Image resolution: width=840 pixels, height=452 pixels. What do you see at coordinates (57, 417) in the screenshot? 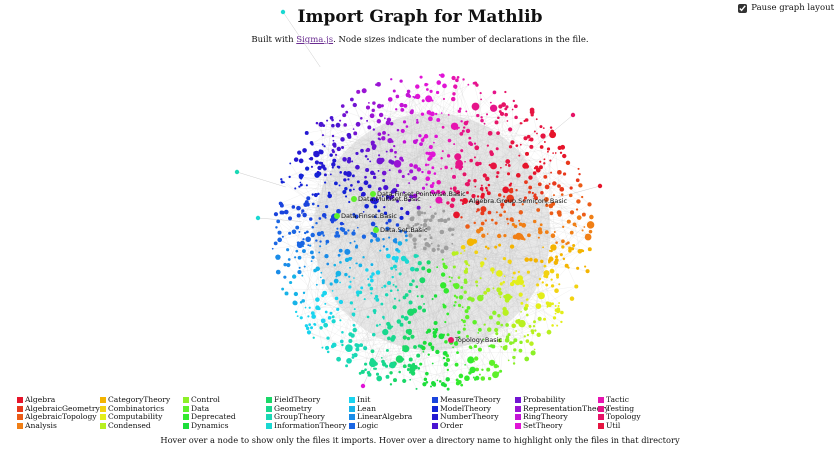
I see `legend-item-algebraictopology: AlgebraicTopology` at bounding box center [57, 417].